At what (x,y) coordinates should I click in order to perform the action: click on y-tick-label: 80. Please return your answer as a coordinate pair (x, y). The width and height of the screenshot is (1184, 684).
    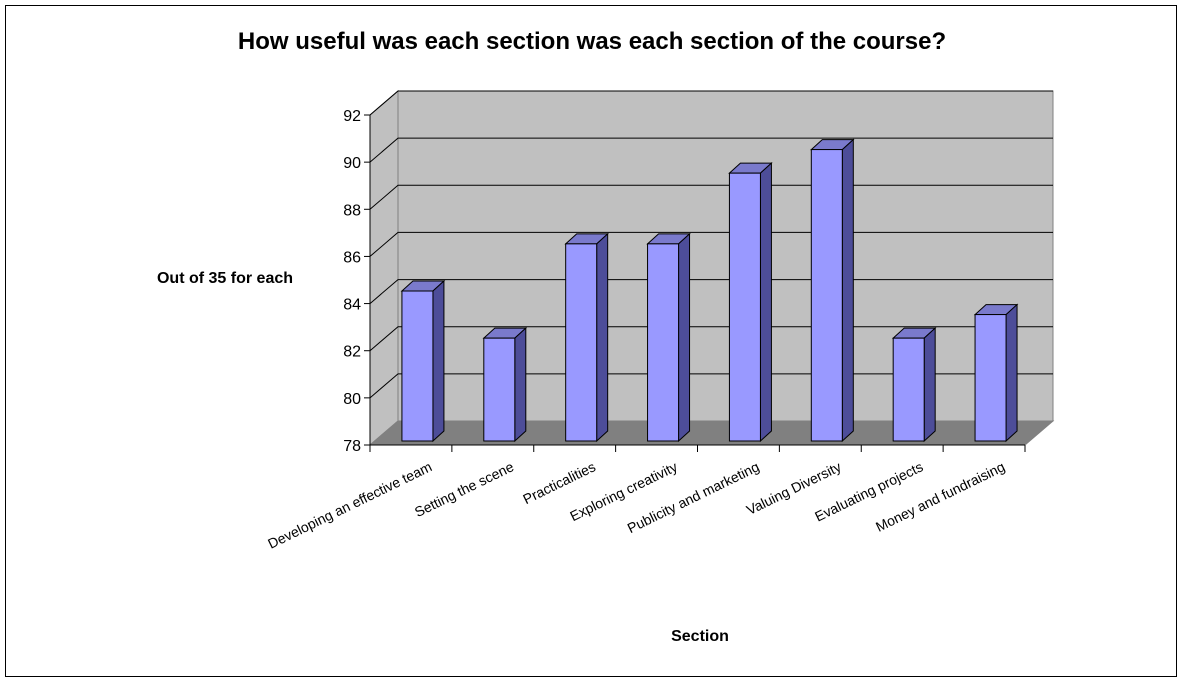
    Looking at the image, I should click on (352, 399).